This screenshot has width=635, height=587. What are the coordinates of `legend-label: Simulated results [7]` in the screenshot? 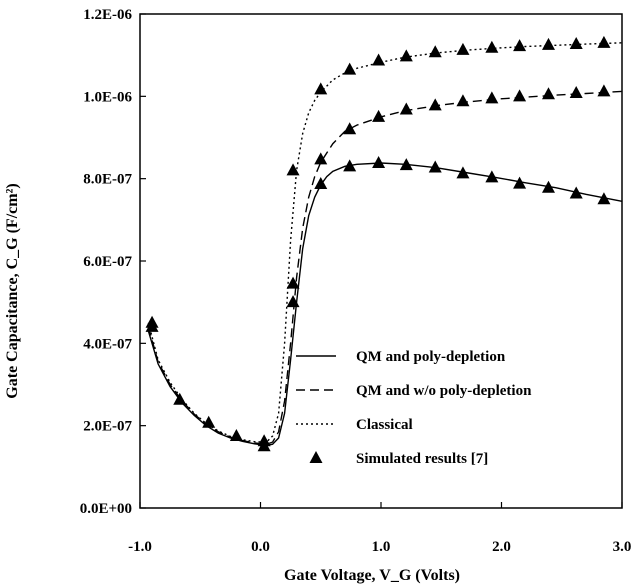 It's located at (422, 459).